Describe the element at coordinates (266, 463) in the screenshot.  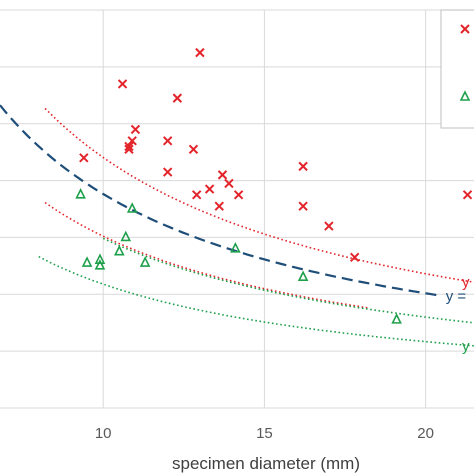
I see `x-axis-title: specimen diameter (mm)` at that location.